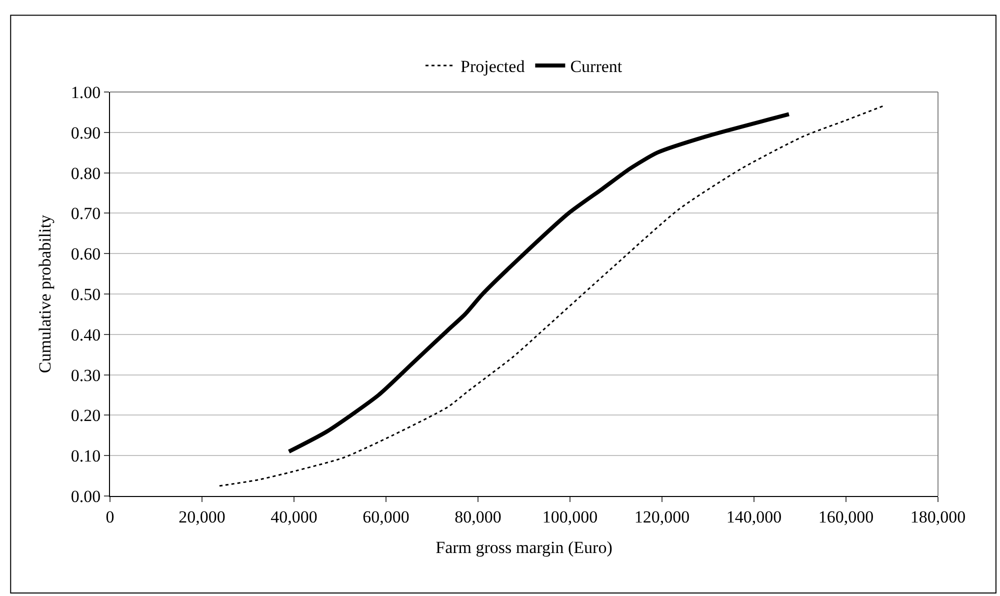 The width and height of the screenshot is (1000, 596). Describe the element at coordinates (478, 516) in the screenshot. I see `x-tick-label: 80,000` at that location.